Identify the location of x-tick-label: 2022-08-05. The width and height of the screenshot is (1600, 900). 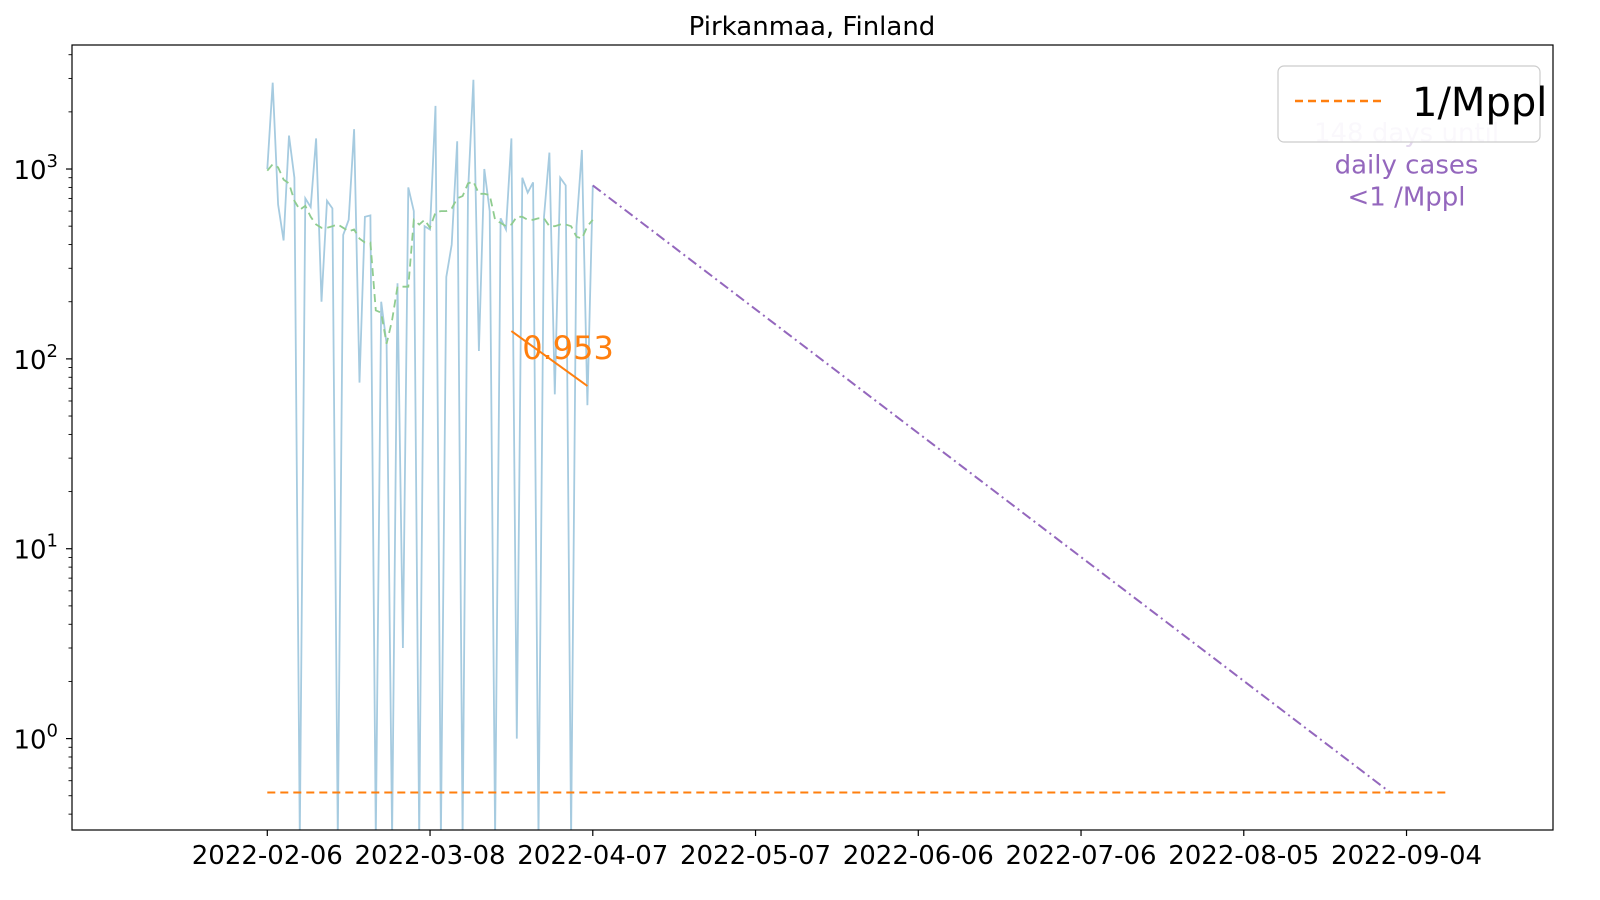
(1243, 856).